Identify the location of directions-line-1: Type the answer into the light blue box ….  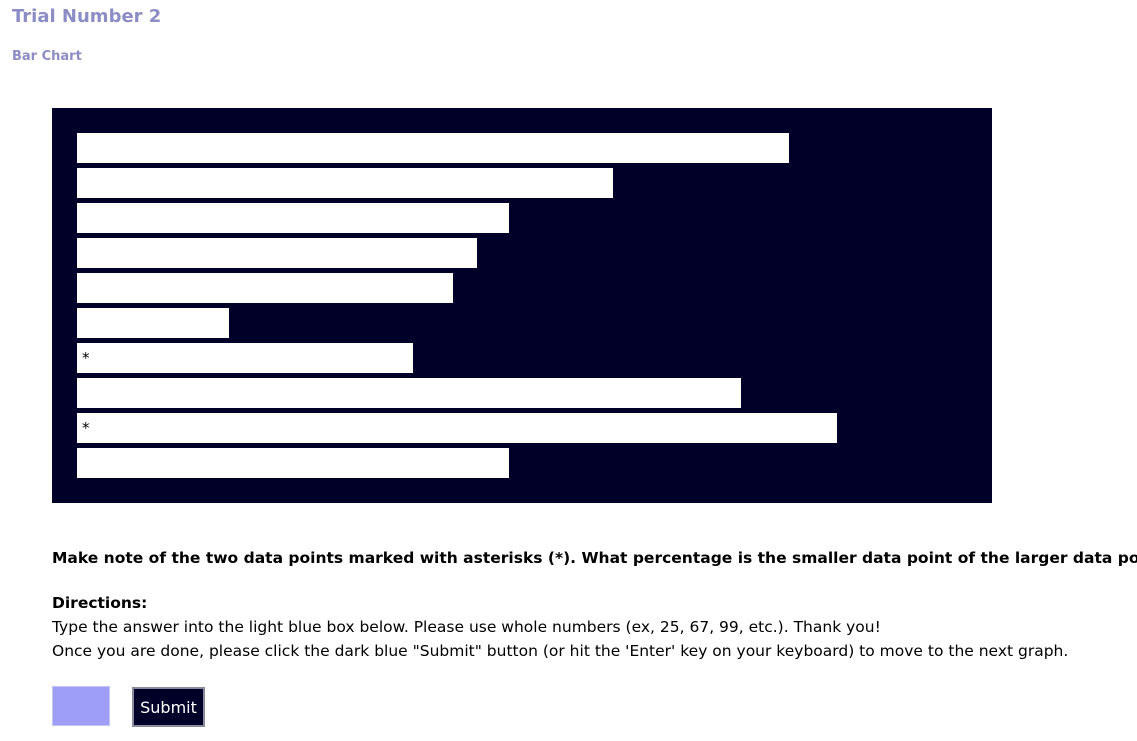
(466, 627).